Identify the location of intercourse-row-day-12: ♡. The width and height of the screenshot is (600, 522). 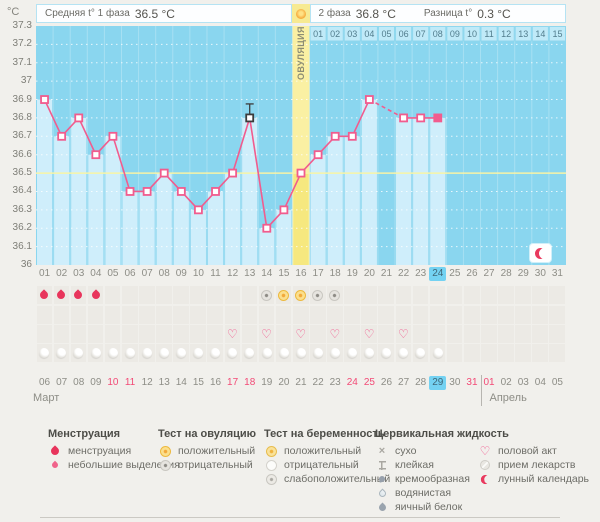
(232, 334).